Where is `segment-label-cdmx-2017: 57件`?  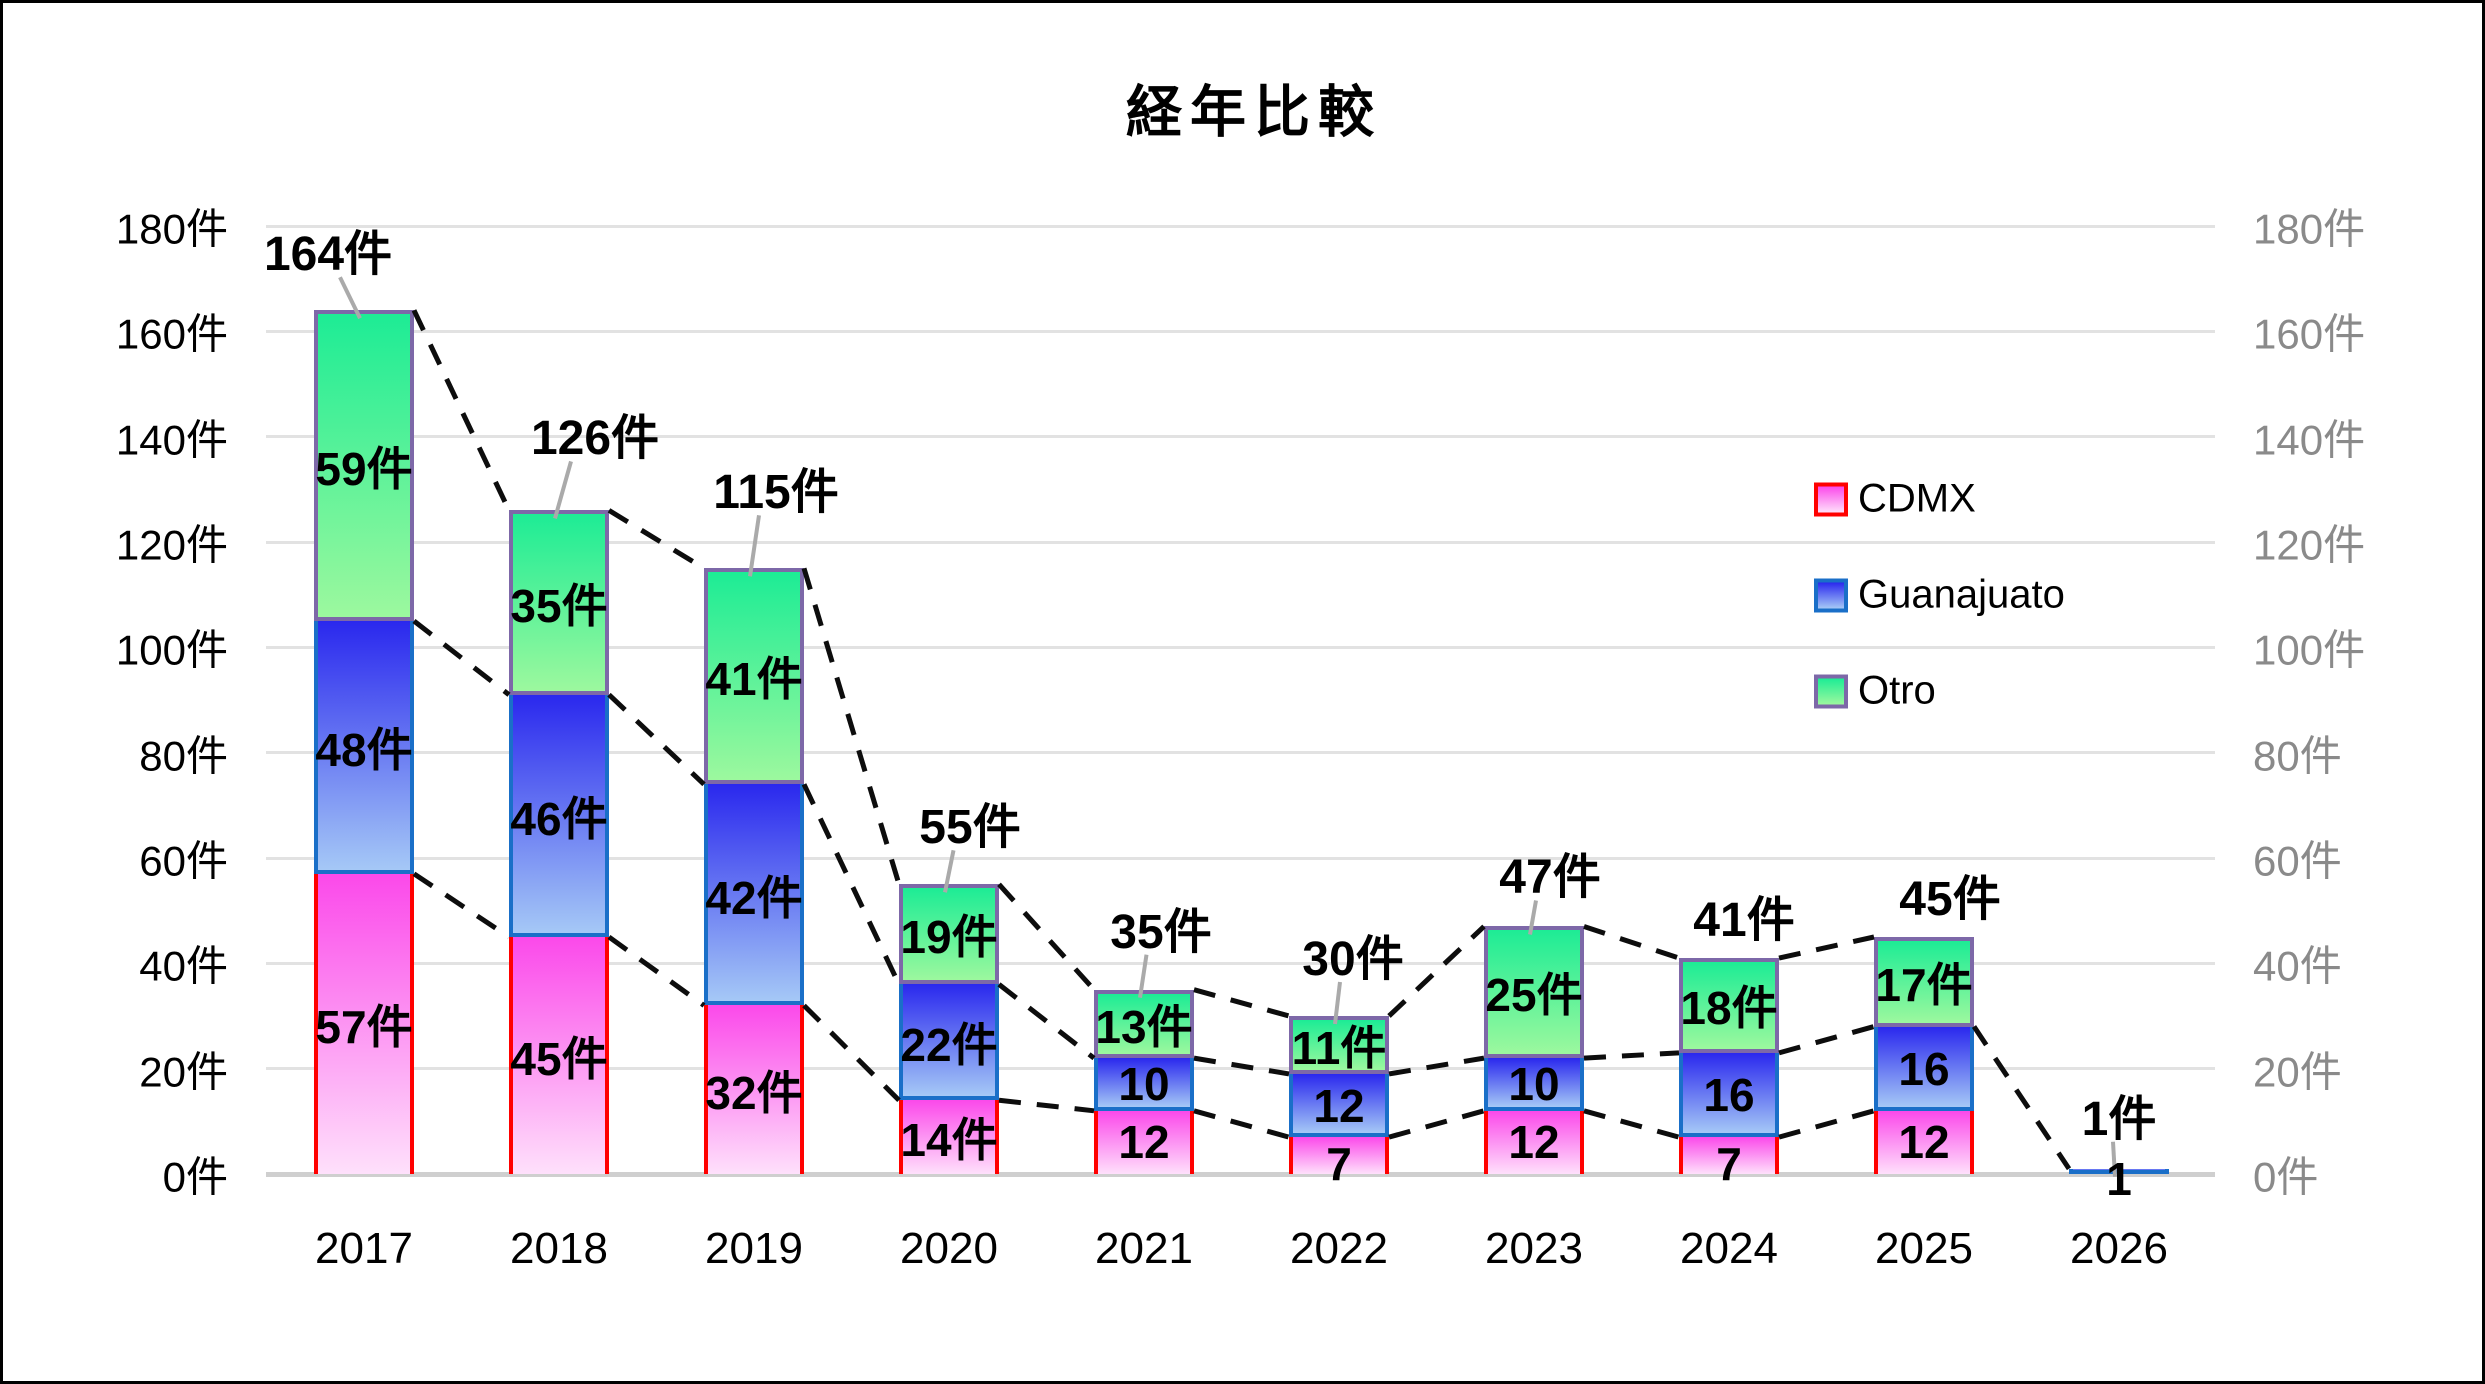 segment-label-cdmx-2017: 57件 is located at coordinates (364, 1026).